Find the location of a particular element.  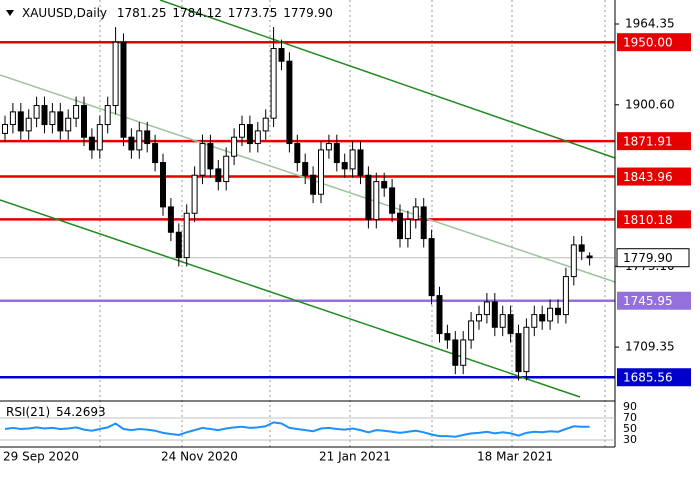

menu-arrow is located at coordinates (10, 13).